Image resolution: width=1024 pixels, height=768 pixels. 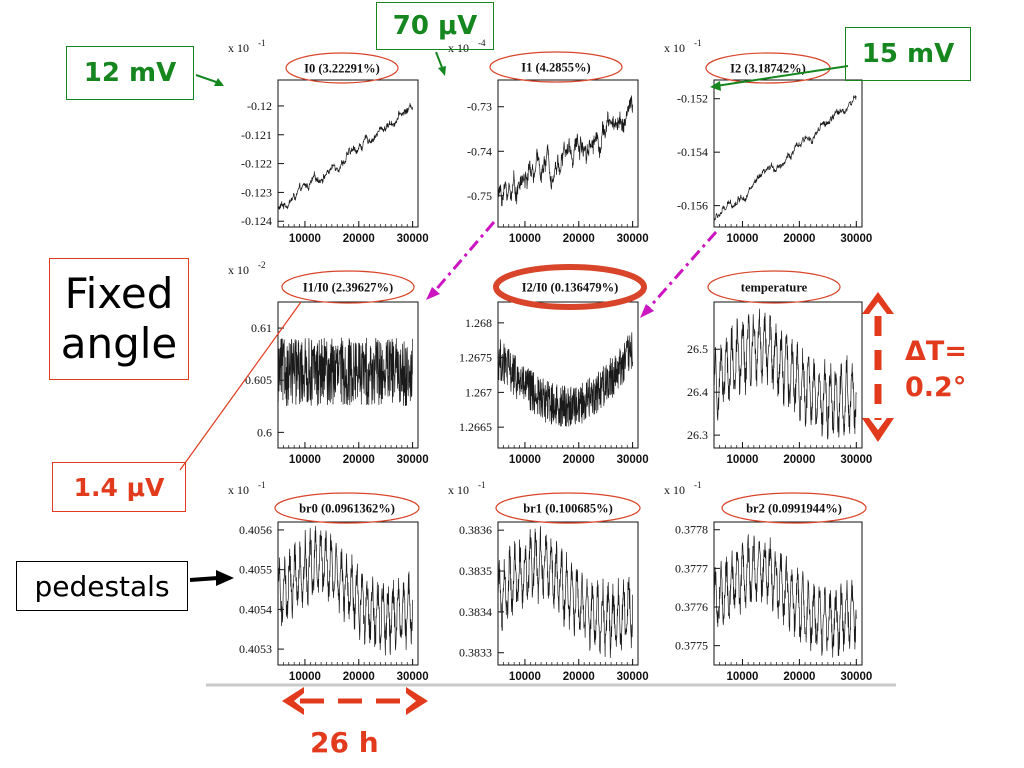 I want to click on panel-temperature: temperature 10000 20000 30000 26.5 26.4 26.3, so click(x=779, y=368).